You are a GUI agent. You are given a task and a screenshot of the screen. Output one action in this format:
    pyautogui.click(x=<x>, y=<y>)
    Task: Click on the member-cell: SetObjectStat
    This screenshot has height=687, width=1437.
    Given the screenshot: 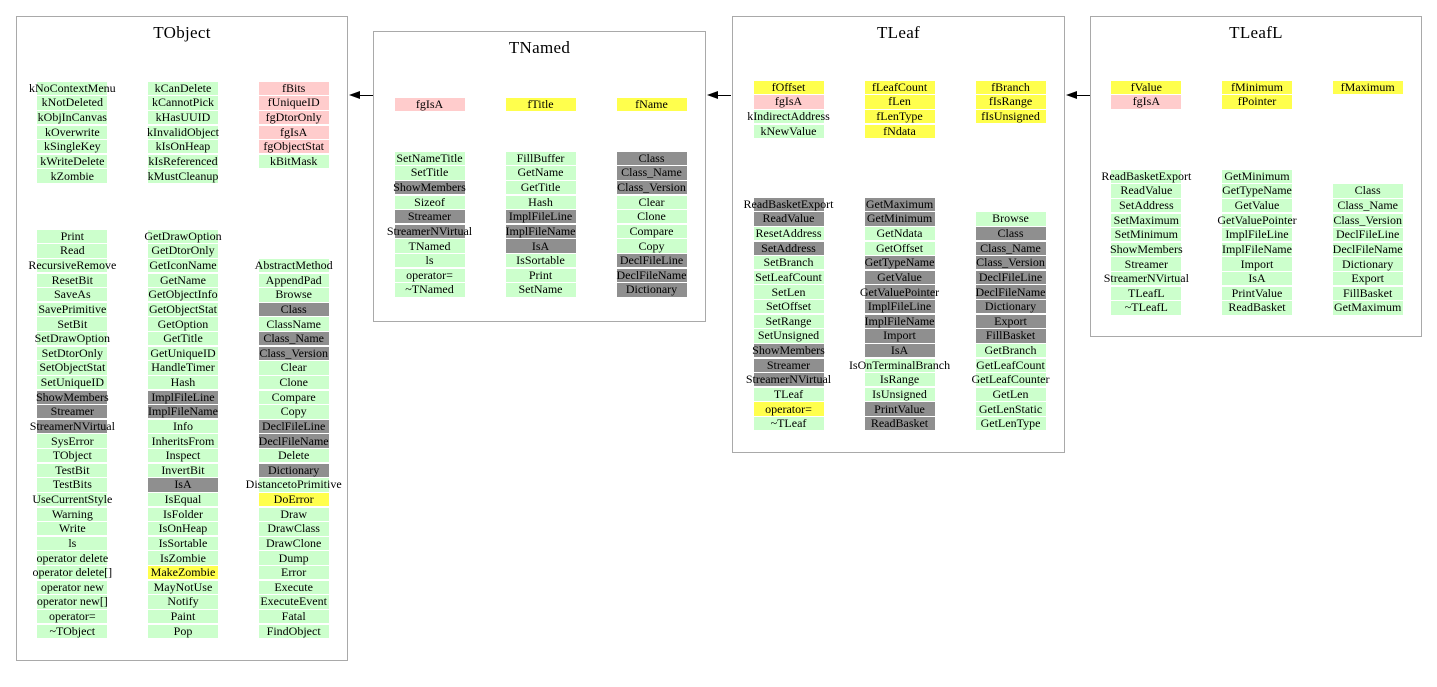 What is the action you would take?
    pyautogui.click(x=72, y=367)
    